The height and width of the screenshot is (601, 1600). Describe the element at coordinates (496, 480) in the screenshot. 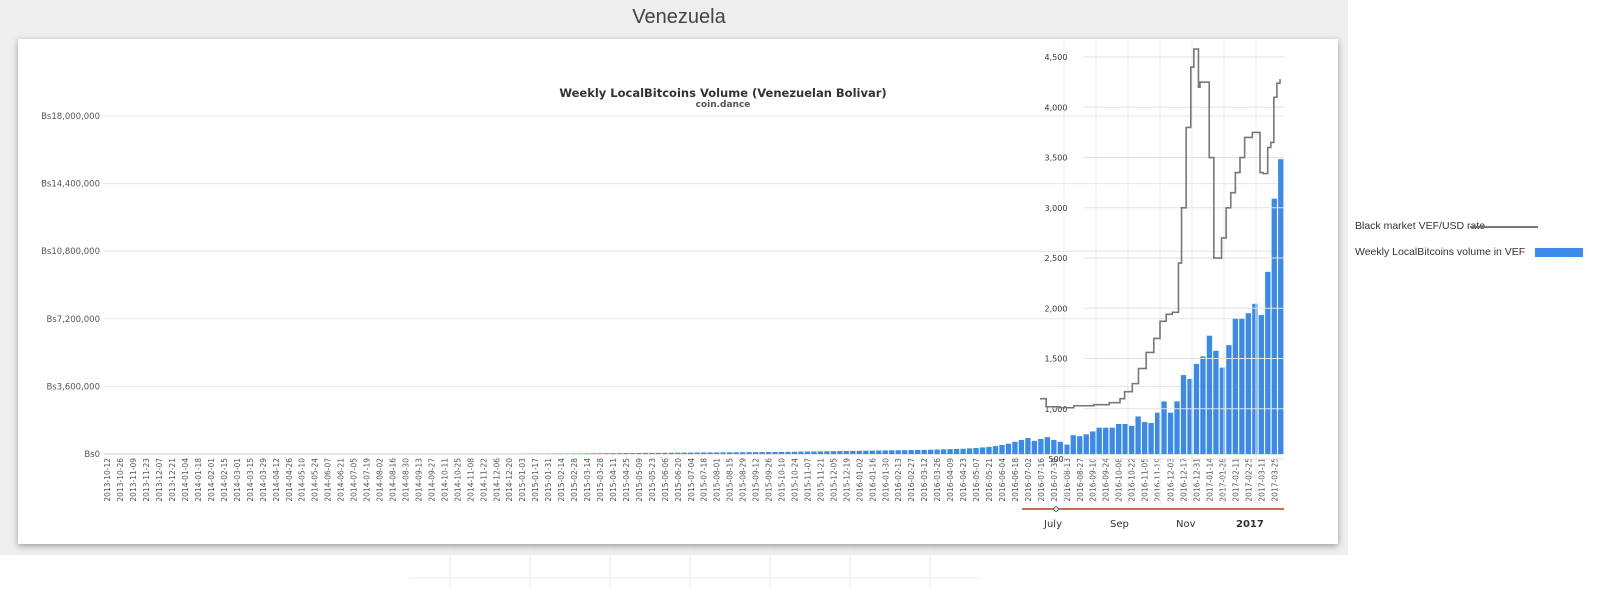

I see `x-tick-label: 2014-12-06` at that location.